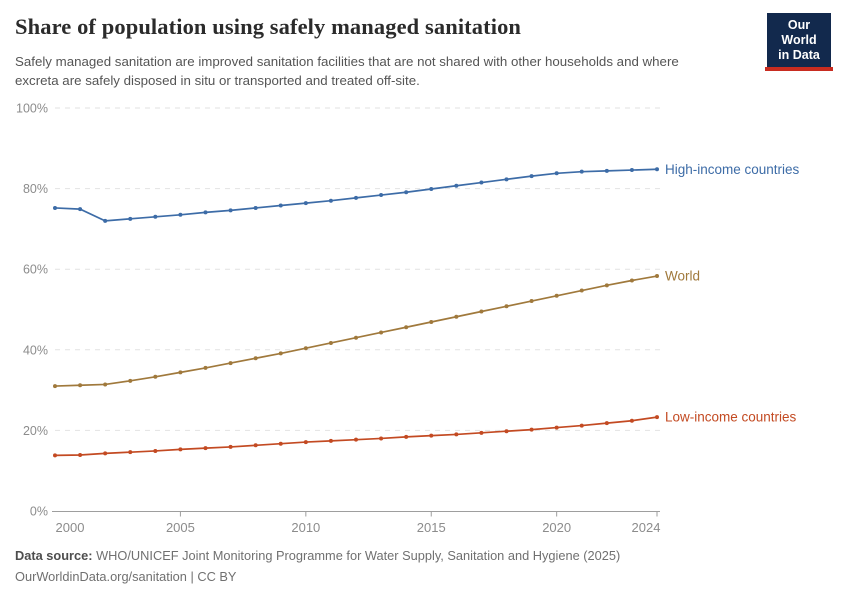 This screenshot has width=850, height=600. I want to click on series-end-label-world: World, so click(682, 276).